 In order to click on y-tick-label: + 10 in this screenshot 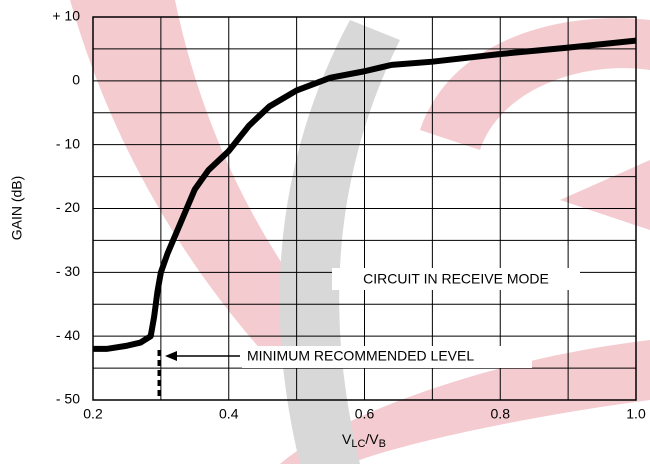, I will do `click(66, 16)`.